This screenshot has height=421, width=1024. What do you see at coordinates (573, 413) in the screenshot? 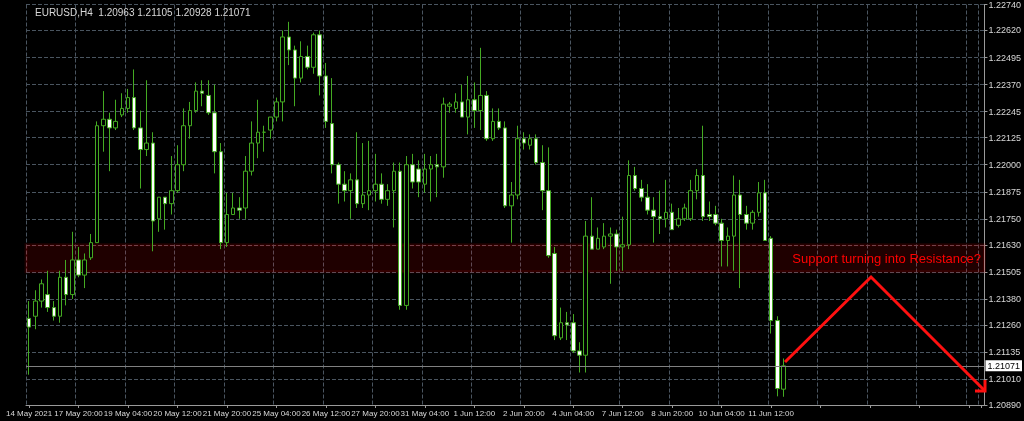
I see `x-tick-label: 4 Jun 04:00` at bounding box center [573, 413].